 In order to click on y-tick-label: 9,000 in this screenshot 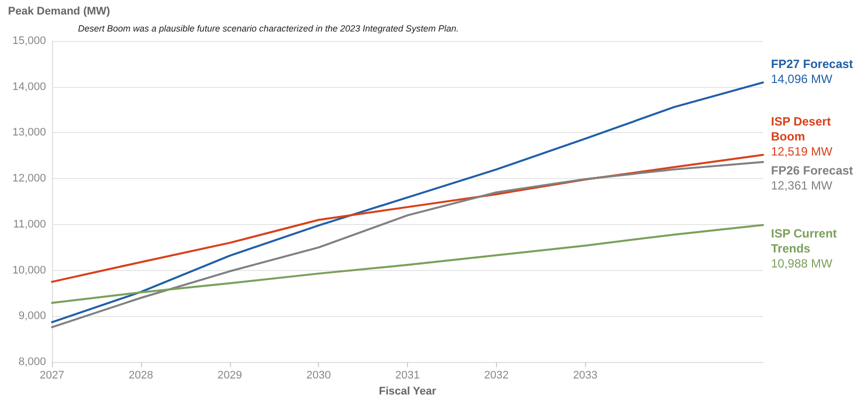, I will do `click(32, 316)`.